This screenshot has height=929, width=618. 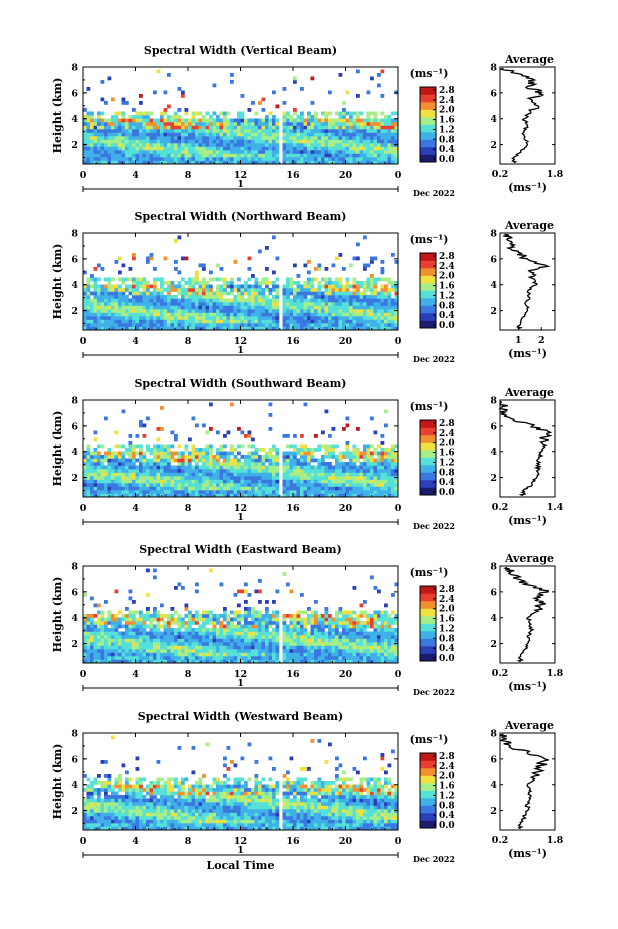 I want to click on colorbar-tick-label: 1.6, so click(x=447, y=454).